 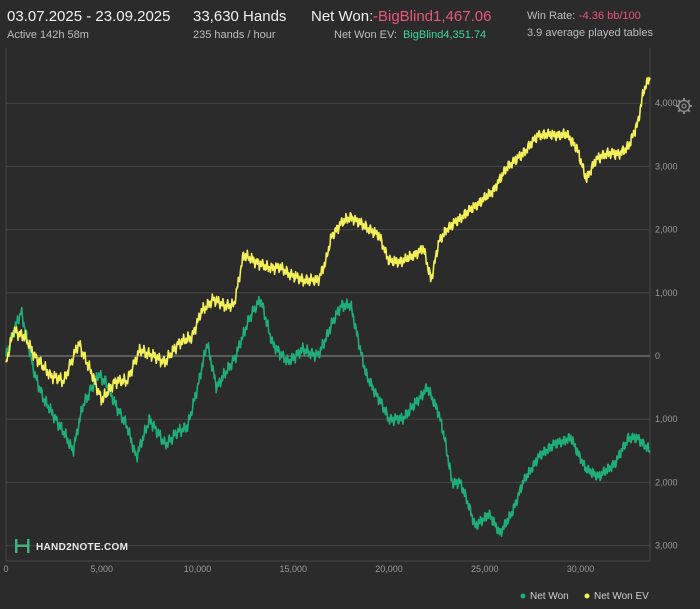 What do you see at coordinates (82, 547) in the screenshot?
I see `logo-text: HAND2NOTE.COM` at bounding box center [82, 547].